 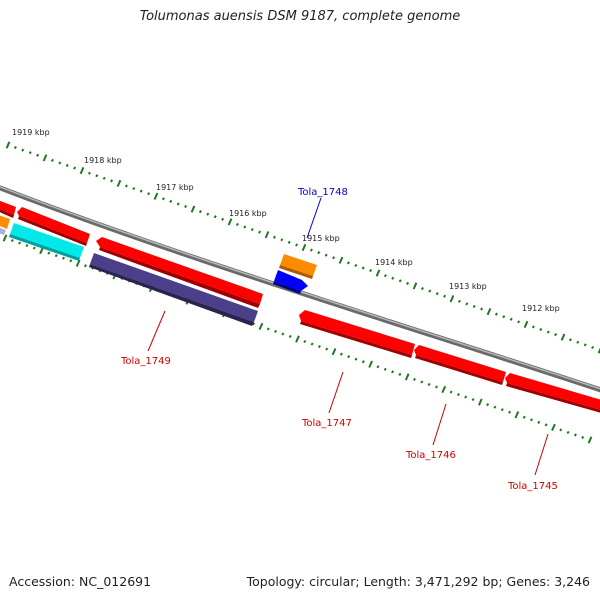 I want to click on gene-tola-1750-fragment, so click(x=8, y=208).